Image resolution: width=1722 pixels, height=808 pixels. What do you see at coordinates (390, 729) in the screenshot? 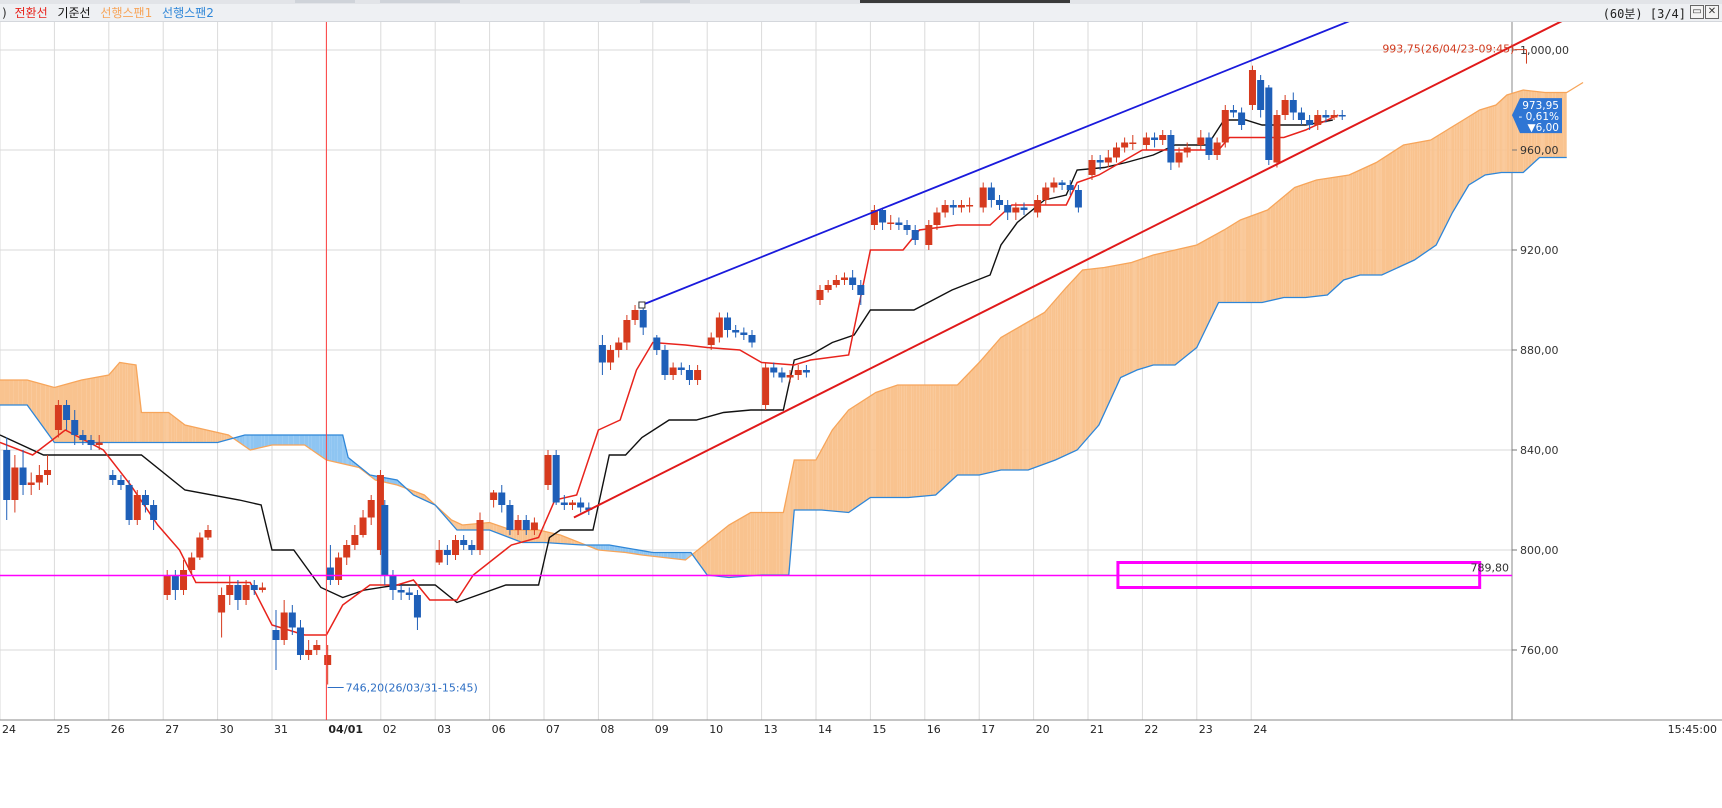
I see `x-tick-label: 02` at bounding box center [390, 729].